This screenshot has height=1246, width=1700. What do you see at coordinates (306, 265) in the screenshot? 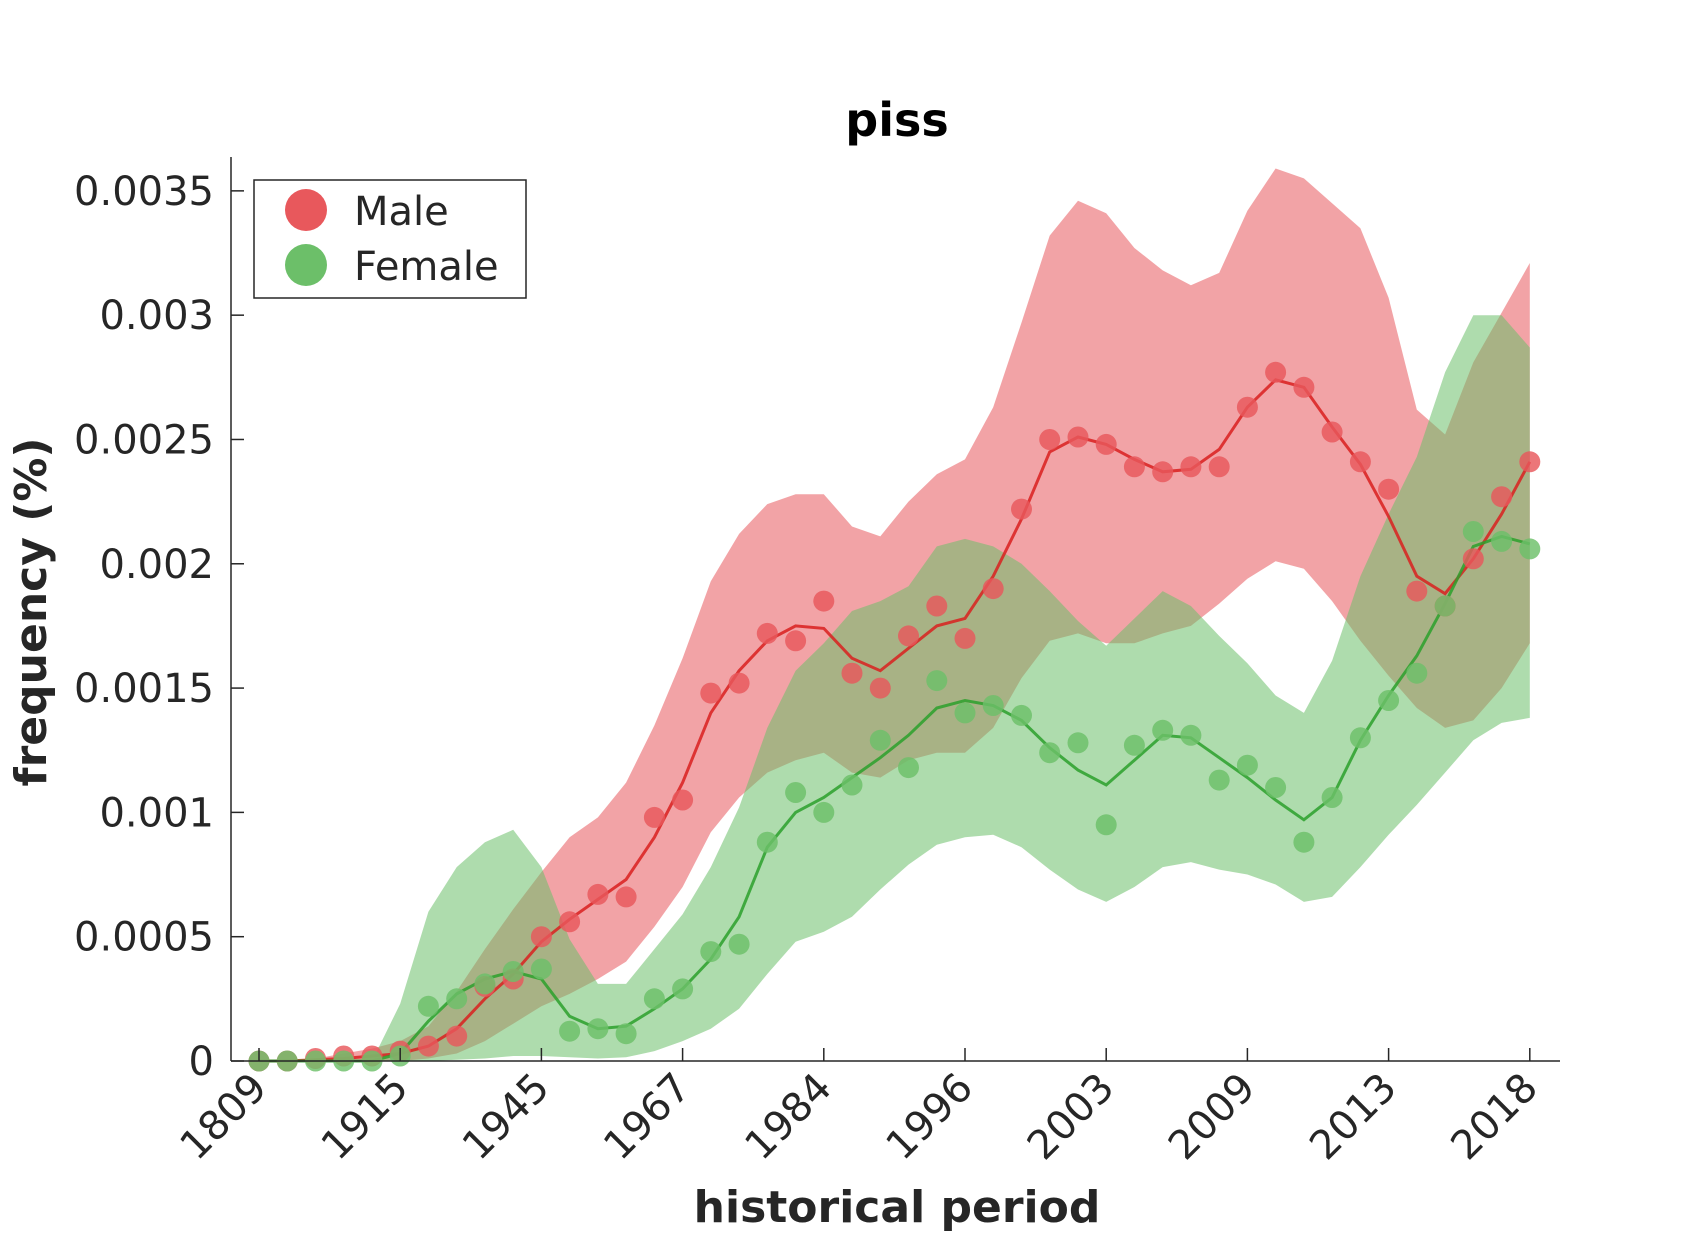
I see `legend-marker-female` at bounding box center [306, 265].